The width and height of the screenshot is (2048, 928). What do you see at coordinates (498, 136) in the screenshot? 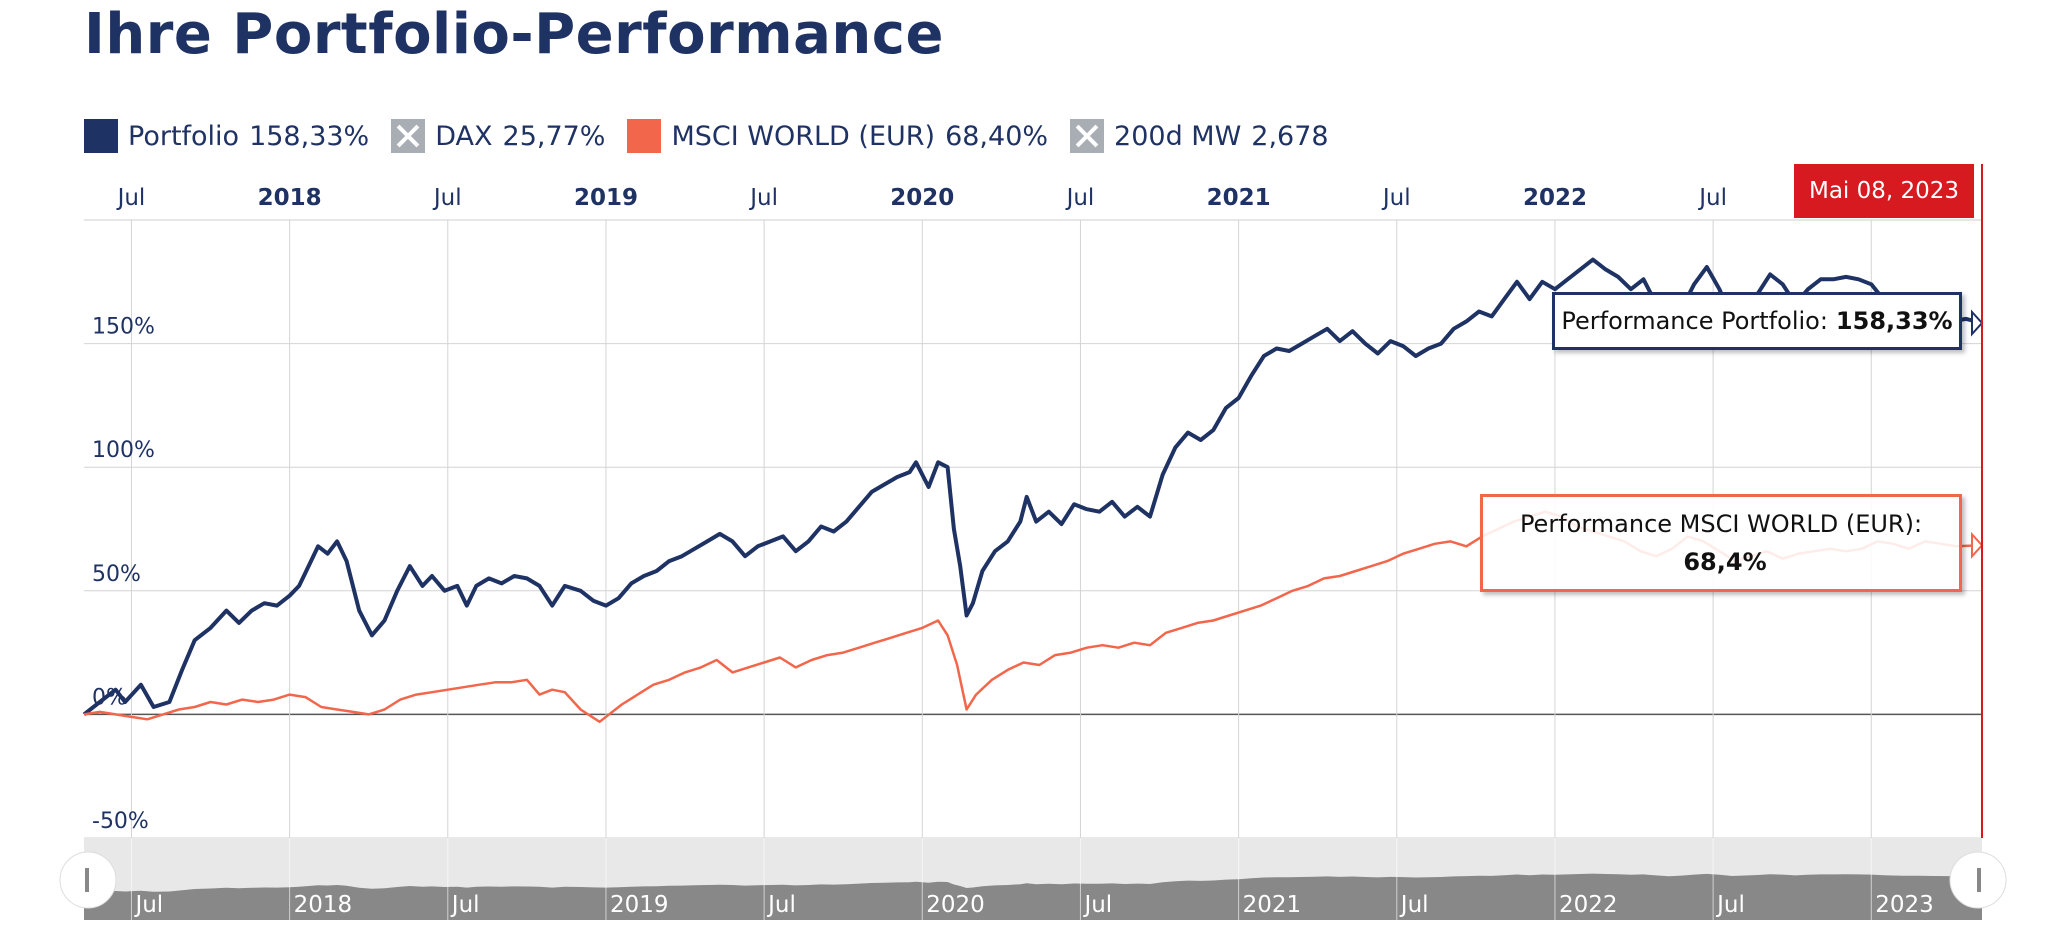
I see `legend-item-dax: DAX 25,77%` at bounding box center [498, 136].